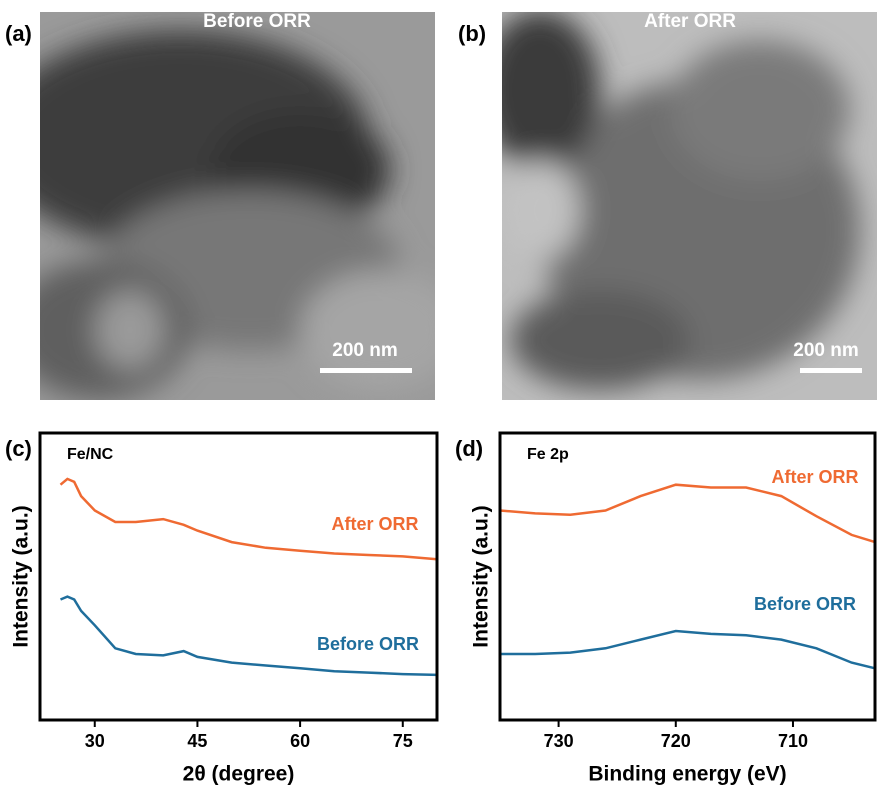 The height and width of the screenshot is (797, 877). Describe the element at coordinates (559, 741) in the screenshot. I see `x-tick-label: 730` at that location.